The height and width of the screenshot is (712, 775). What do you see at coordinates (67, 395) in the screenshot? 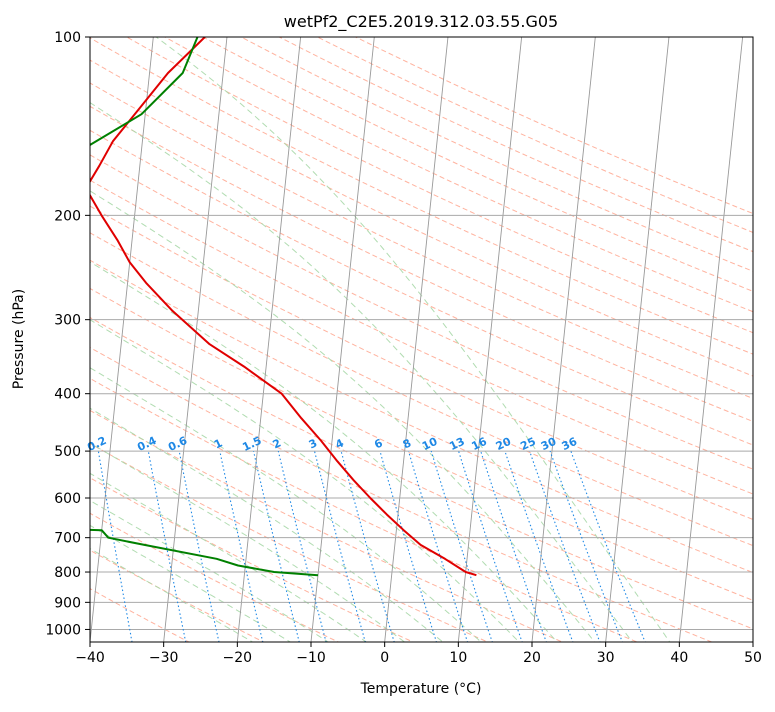
I see `y-tick-label: 400` at bounding box center [67, 395].